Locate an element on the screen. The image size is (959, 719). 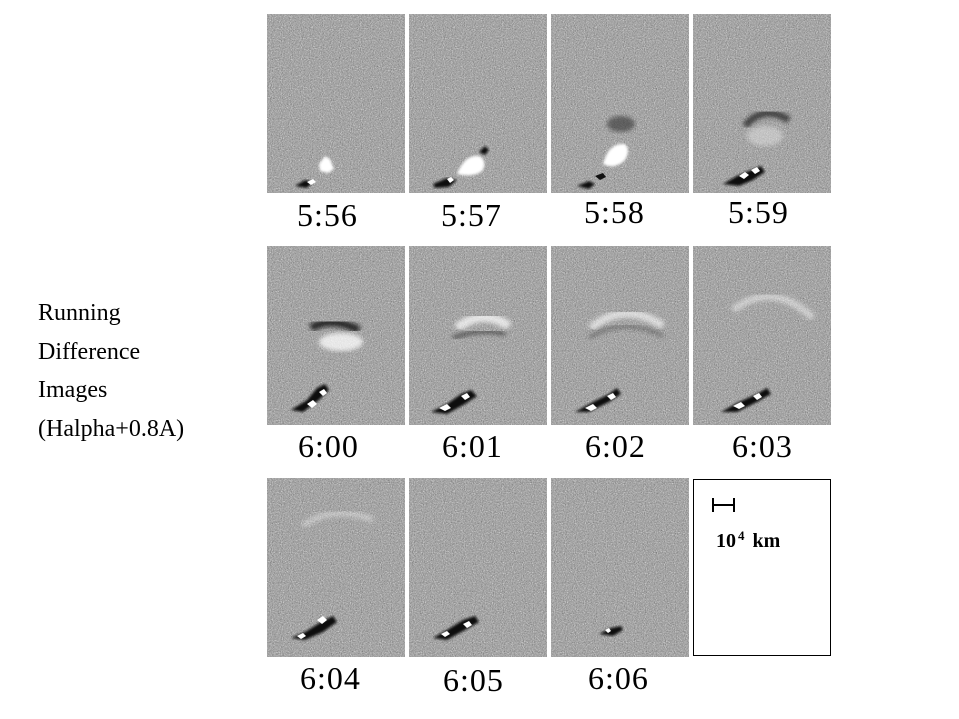
frame-time-label: 5:59 is located at coordinates (758, 212).